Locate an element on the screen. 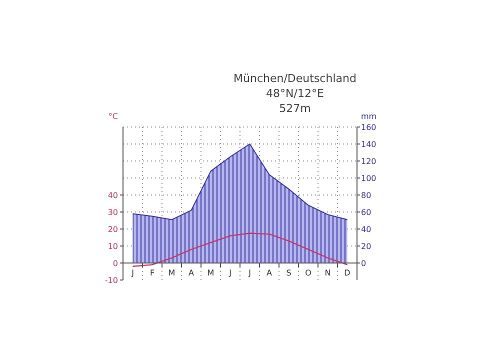 This screenshot has height=360, width=480. x-tick-label: D is located at coordinates (347, 273).